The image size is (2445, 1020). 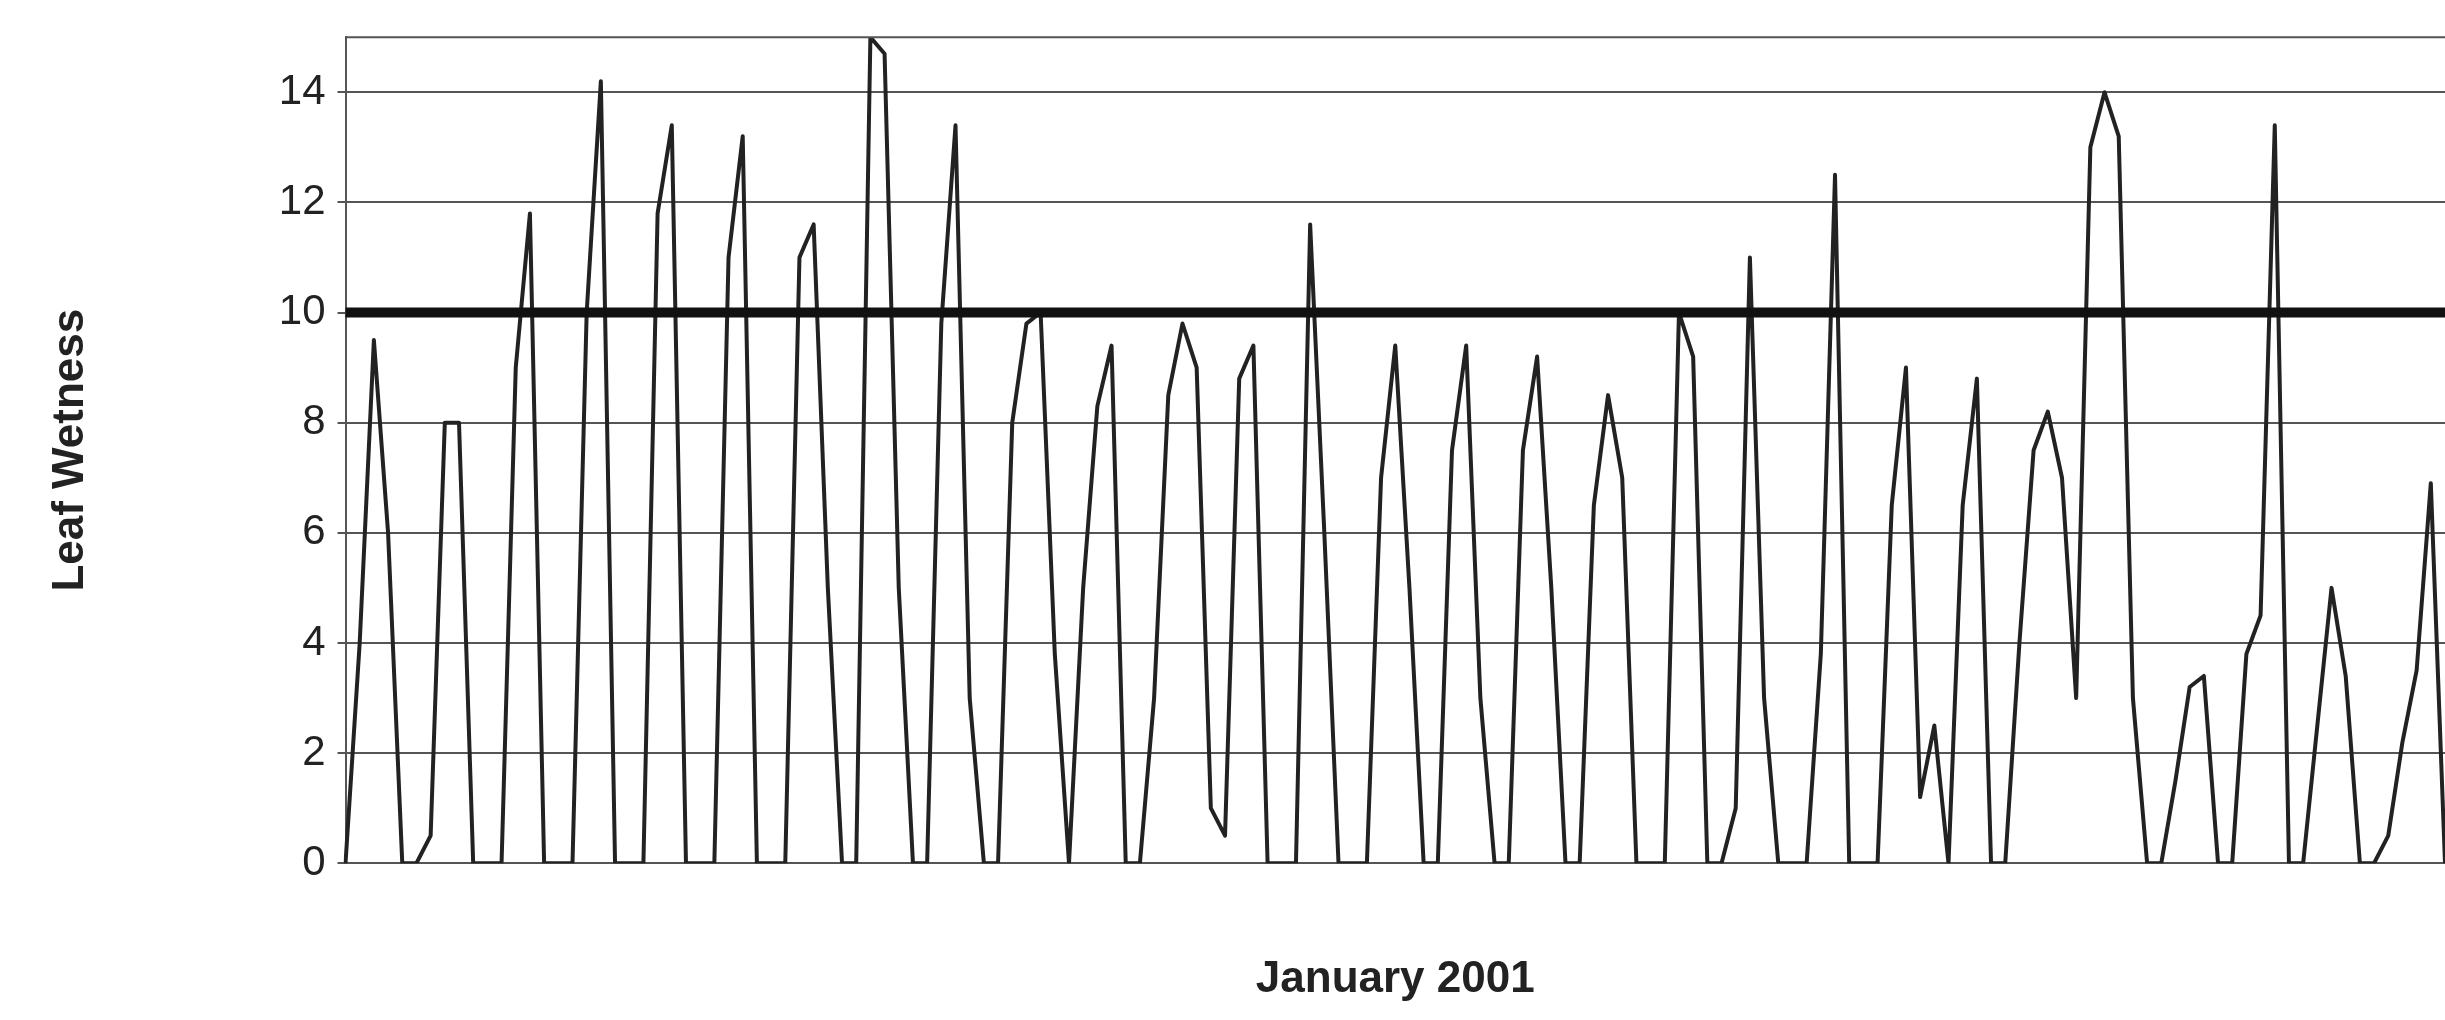 I want to click on x-axis-title: January 2001, so click(x=1395, y=976).